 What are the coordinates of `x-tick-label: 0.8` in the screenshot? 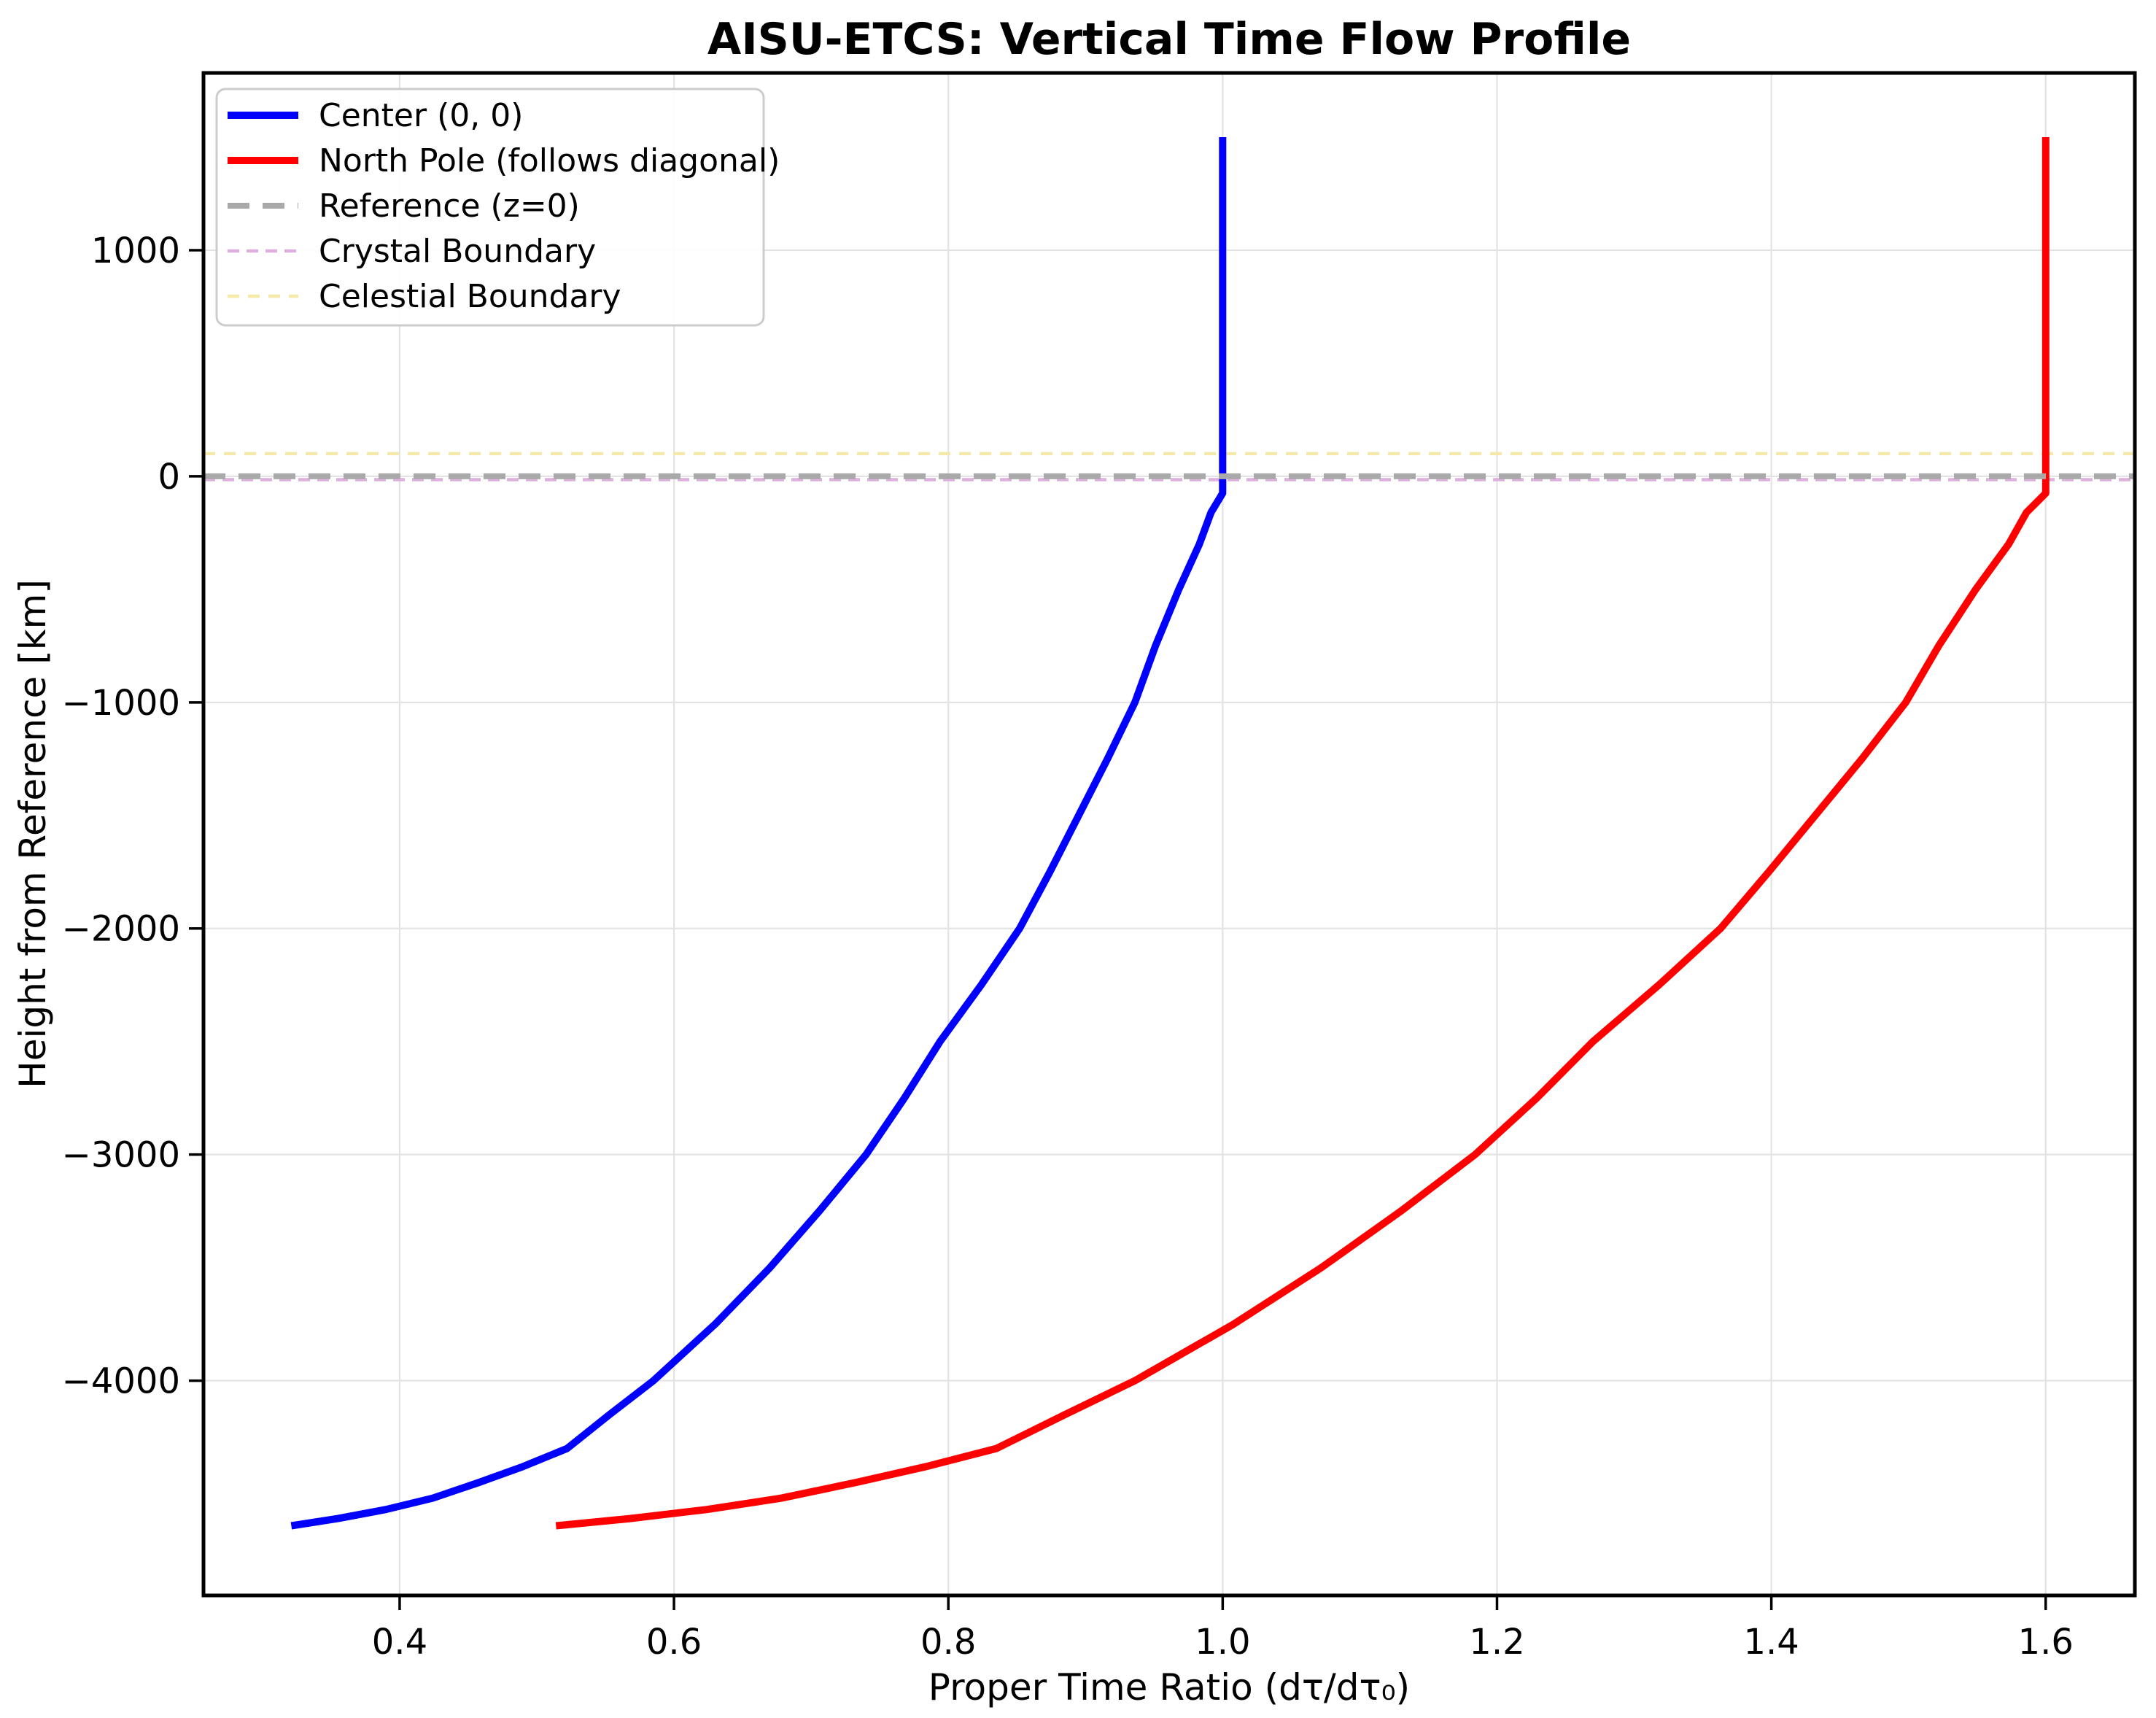 It's located at (948, 1642).